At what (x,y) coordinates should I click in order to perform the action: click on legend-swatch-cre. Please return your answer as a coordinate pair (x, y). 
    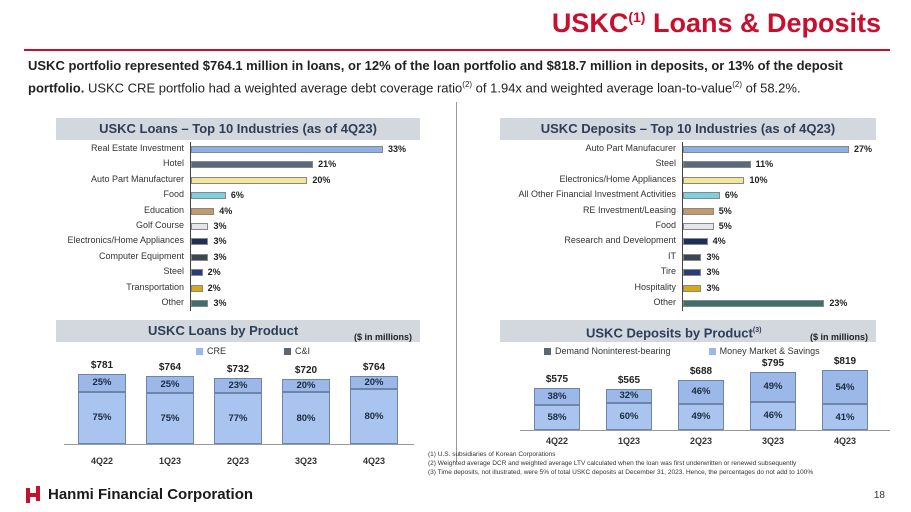
    Looking at the image, I should click on (199, 351).